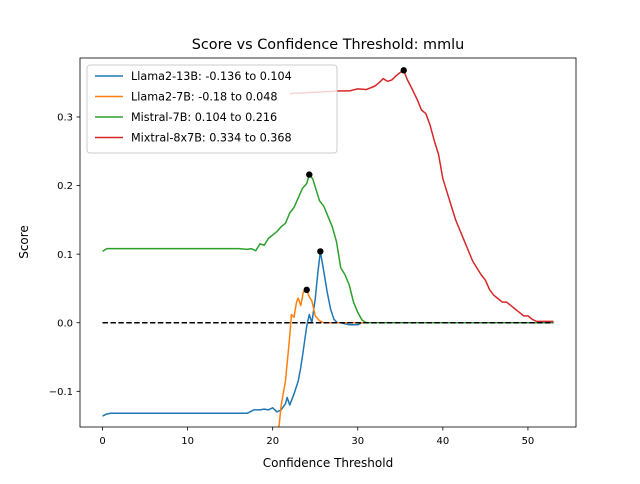 The image size is (640, 484). I want to click on peak-marker-llama2-13b, so click(320, 251).